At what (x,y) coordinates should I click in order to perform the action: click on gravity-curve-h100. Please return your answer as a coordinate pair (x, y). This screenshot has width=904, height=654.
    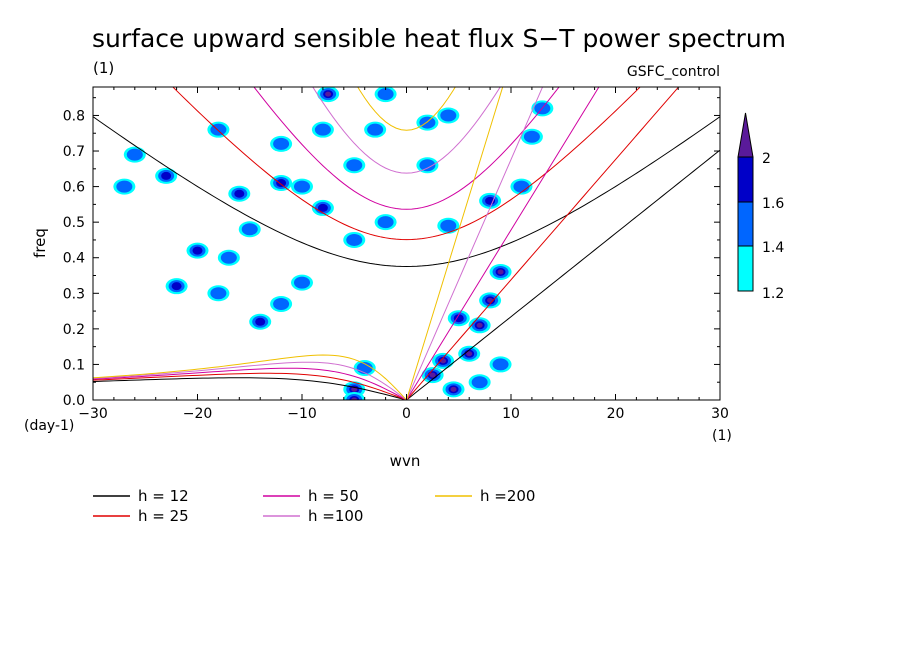
    Looking at the image, I should click on (406, 130).